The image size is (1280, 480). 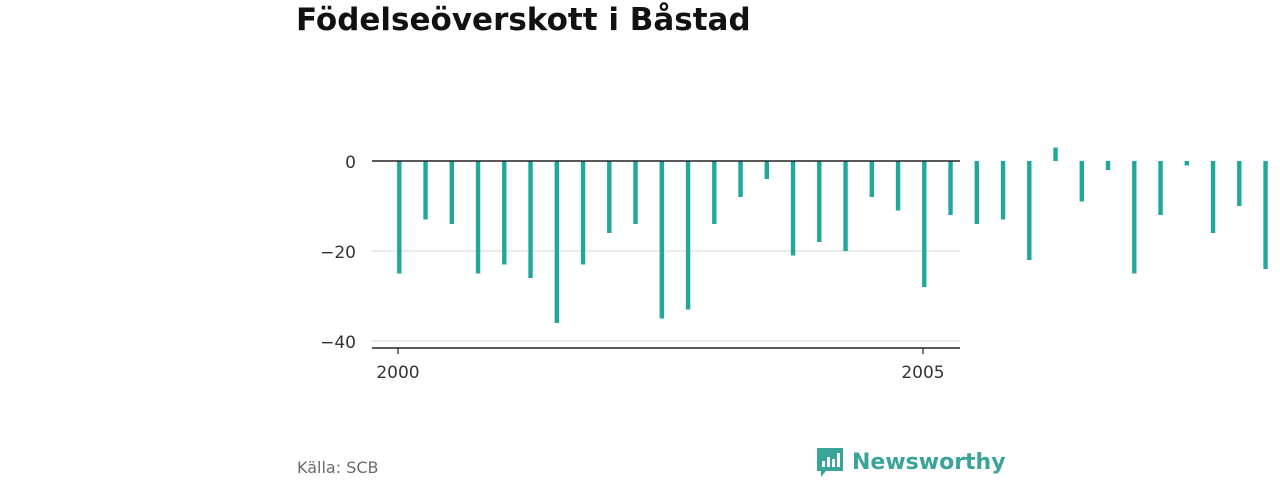 What do you see at coordinates (397, 373) in the screenshot?
I see `x-tick-label: 2000` at bounding box center [397, 373].